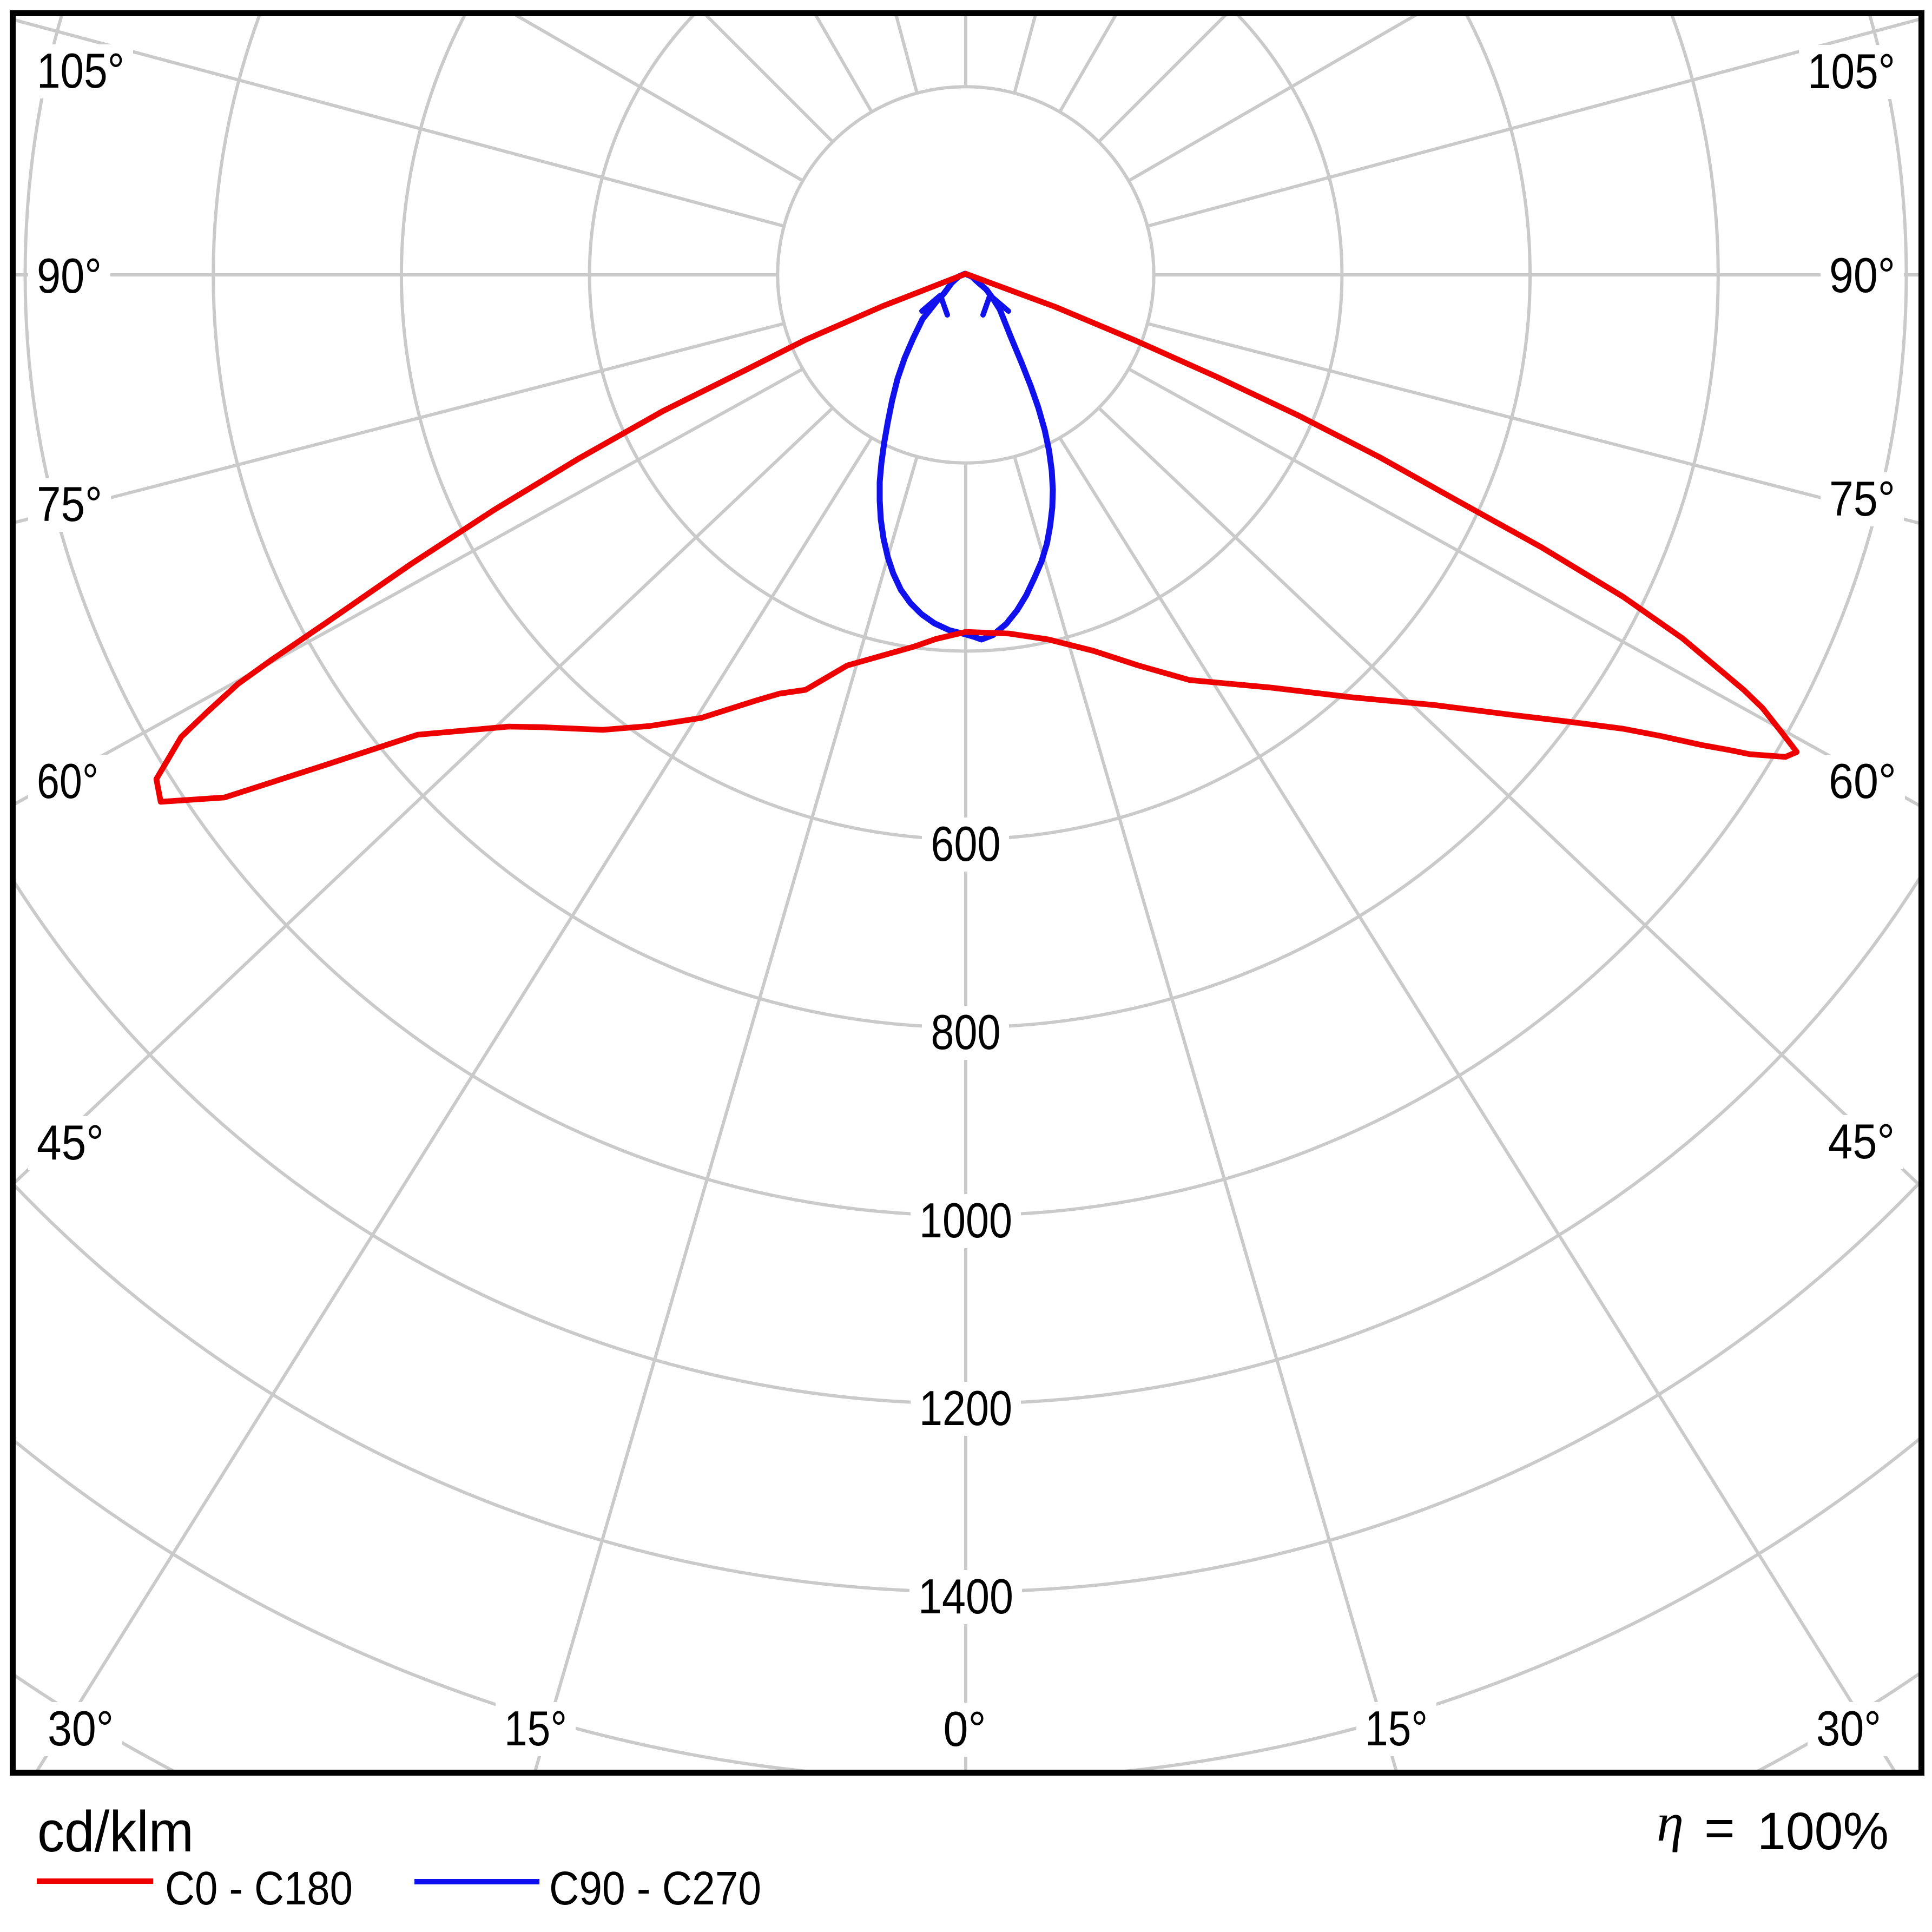  What do you see at coordinates (115, 1831) in the screenshot?
I see `svg-text: cd/klm` at bounding box center [115, 1831].